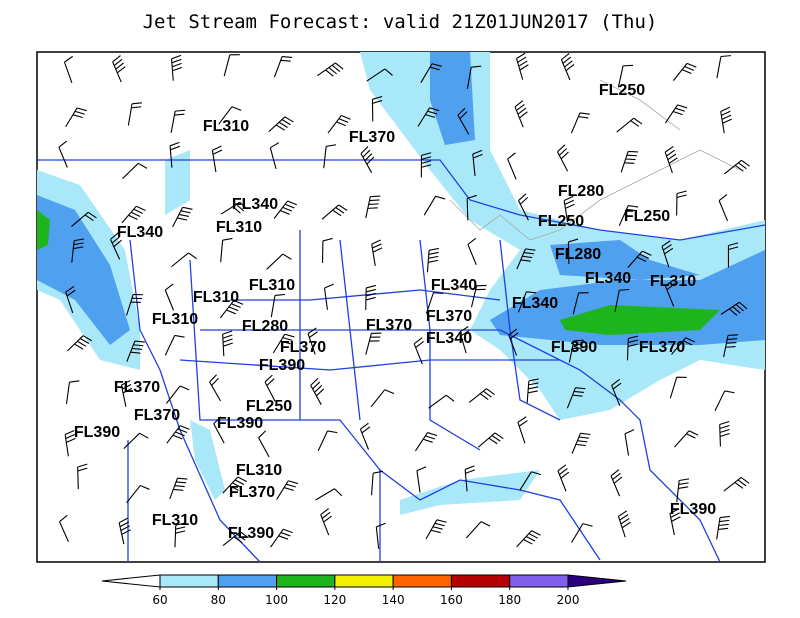 This screenshot has height=618, width=800. Describe the element at coordinates (159, 600) in the screenshot. I see `colorbar-label: 60` at that location.